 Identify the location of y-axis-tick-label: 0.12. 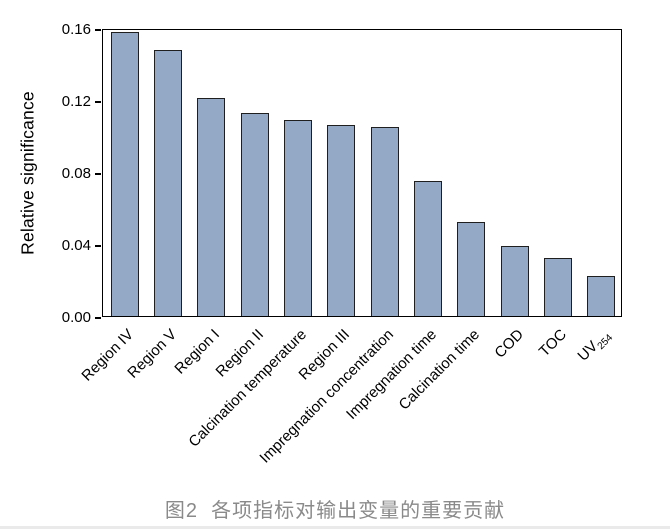
(76, 101).